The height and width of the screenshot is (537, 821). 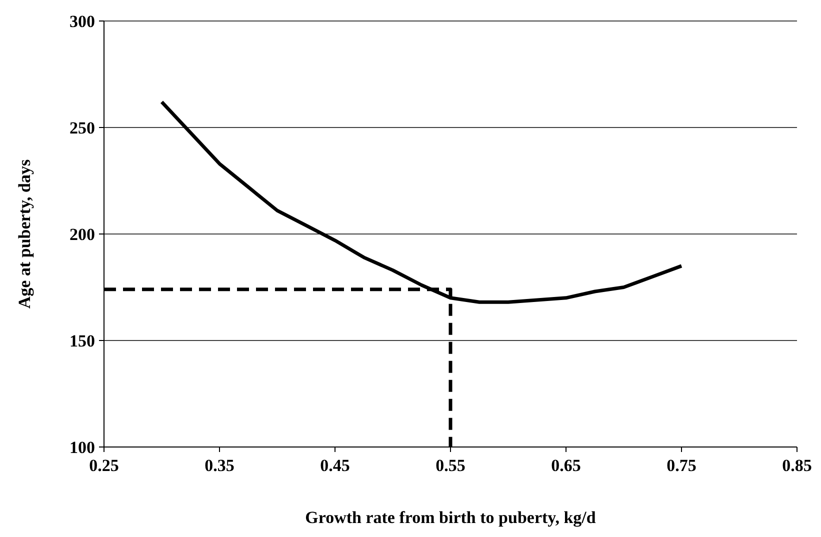 I want to click on x-tick-label: 0.55, so click(x=451, y=465).